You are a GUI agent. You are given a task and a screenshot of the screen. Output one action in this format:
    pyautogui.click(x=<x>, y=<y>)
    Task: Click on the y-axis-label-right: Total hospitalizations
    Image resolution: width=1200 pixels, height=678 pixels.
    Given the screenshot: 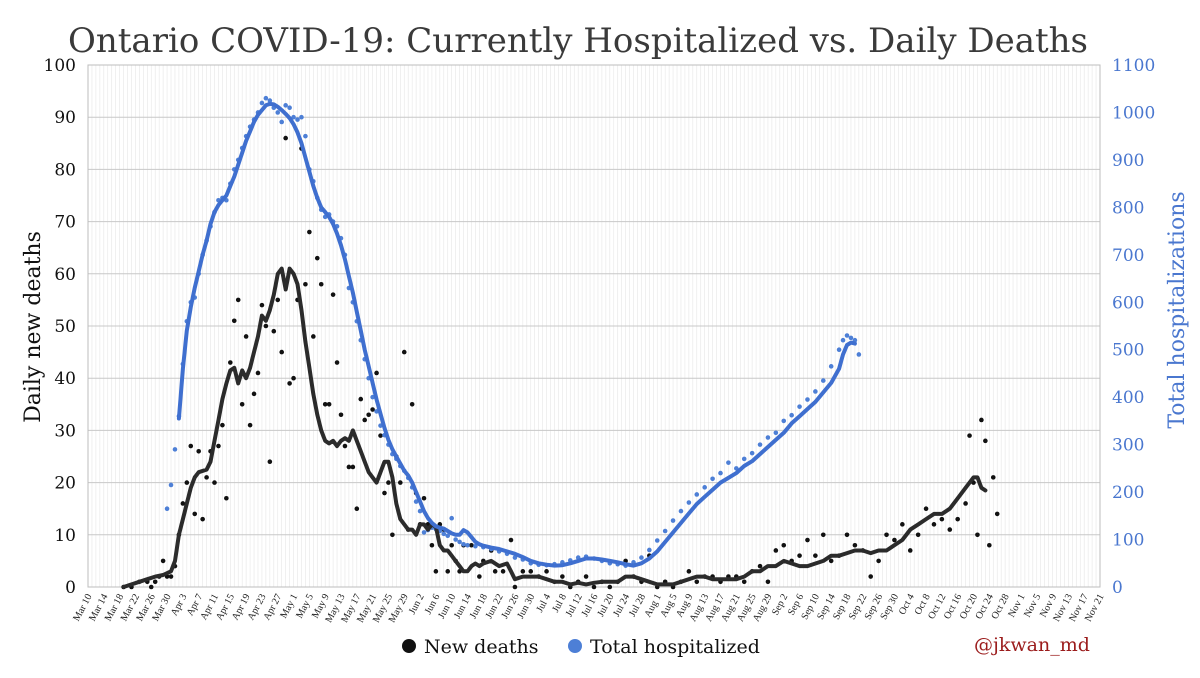 What is the action you would take?
    pyautogui.click(x=1177, y=309)
    